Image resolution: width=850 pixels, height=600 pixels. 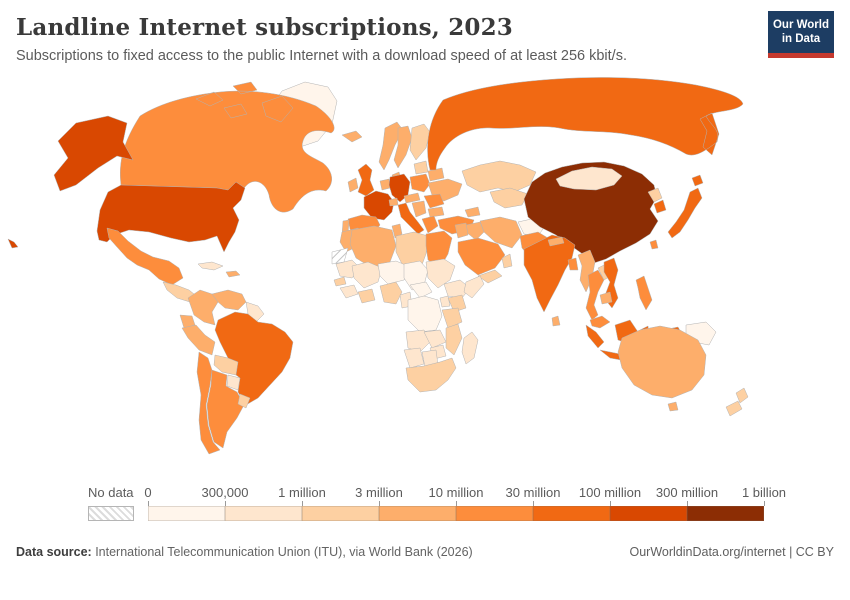 What do you see at coordinates (600, 322) in the screenshot?
I see `country-malaysia` at bounding box center [600, 322].